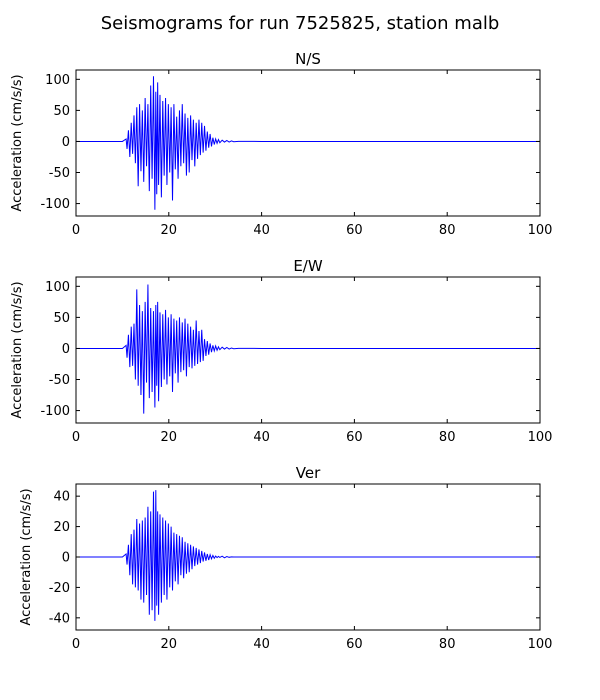 This screenshot has height=700, width=600. What do you see at coordinates (308, 266) in the screenshot?
I see `panel-title: E/W` at bounding box center [308, 266].